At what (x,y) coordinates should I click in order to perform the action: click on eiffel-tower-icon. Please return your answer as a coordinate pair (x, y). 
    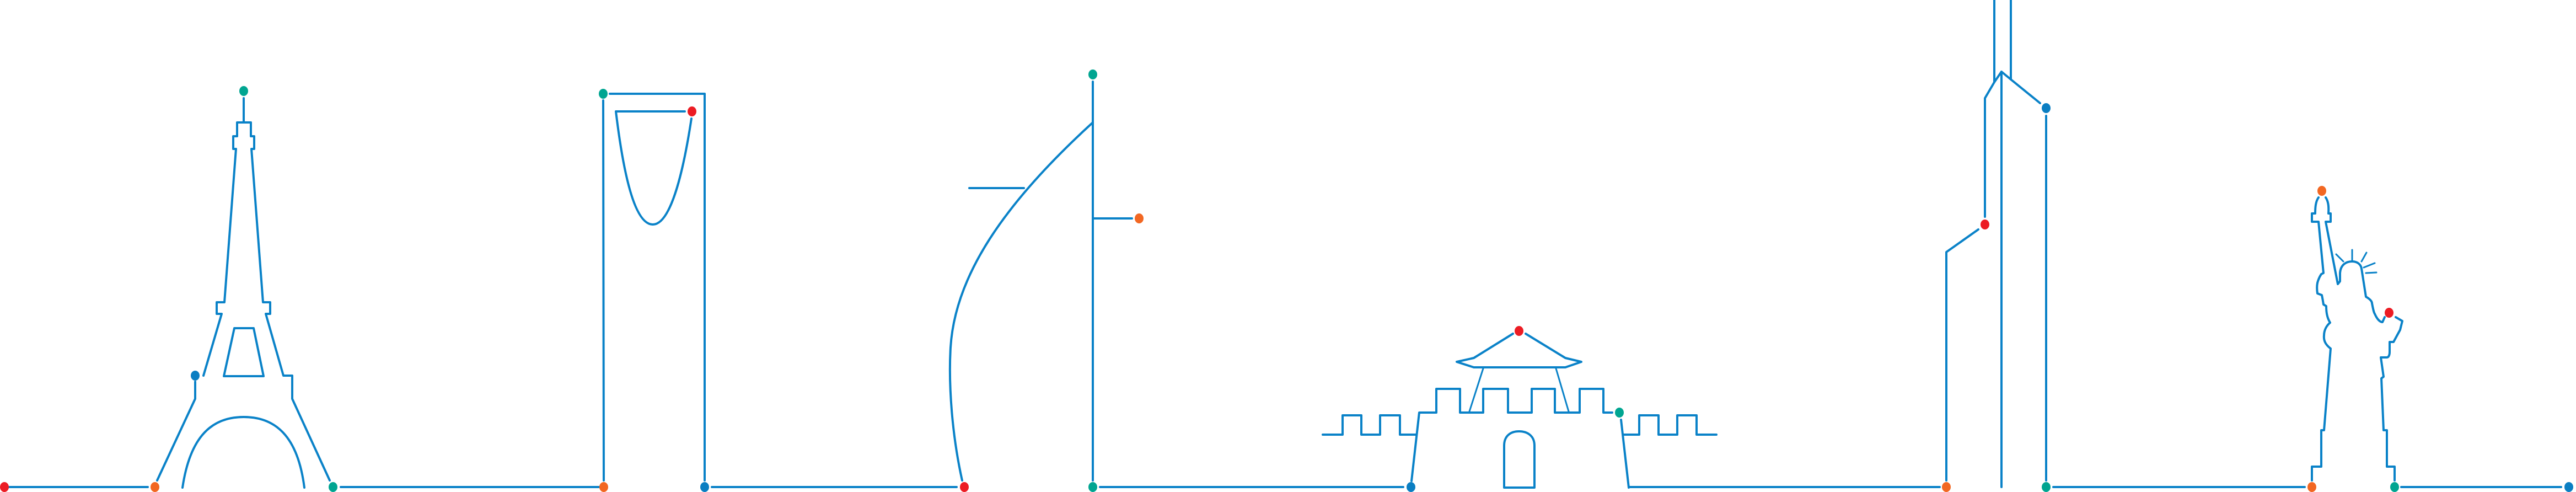
    Looking at the image, I should click on (243, 293).